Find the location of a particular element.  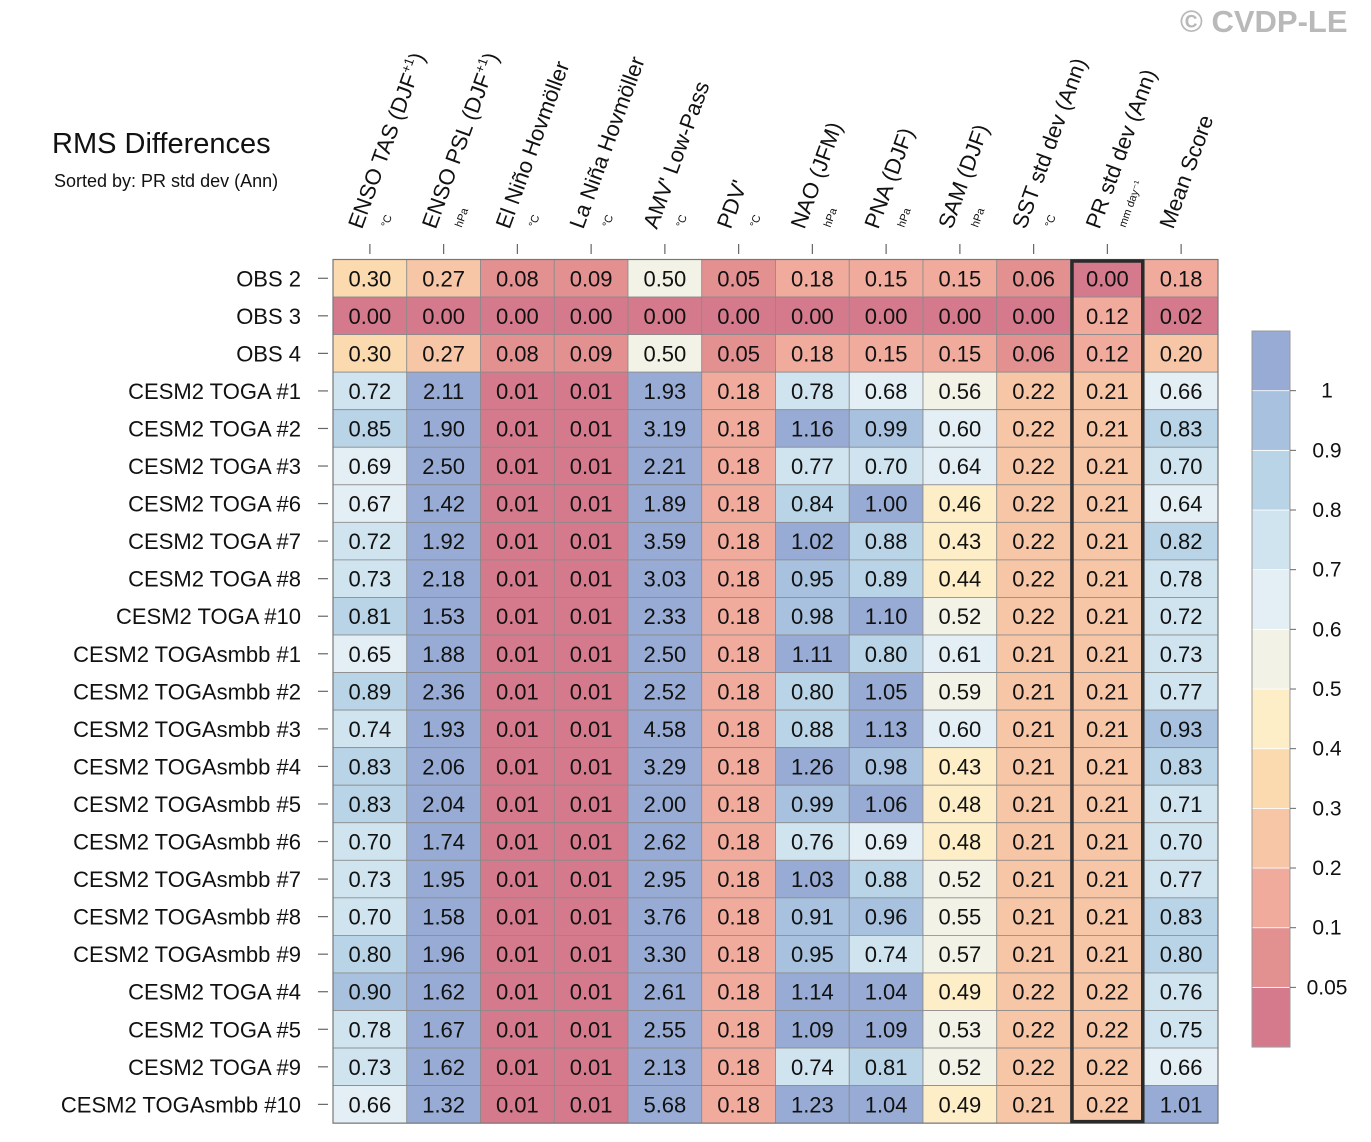

cell-value-label: 0.66 is located at coordinates (369, 1104).